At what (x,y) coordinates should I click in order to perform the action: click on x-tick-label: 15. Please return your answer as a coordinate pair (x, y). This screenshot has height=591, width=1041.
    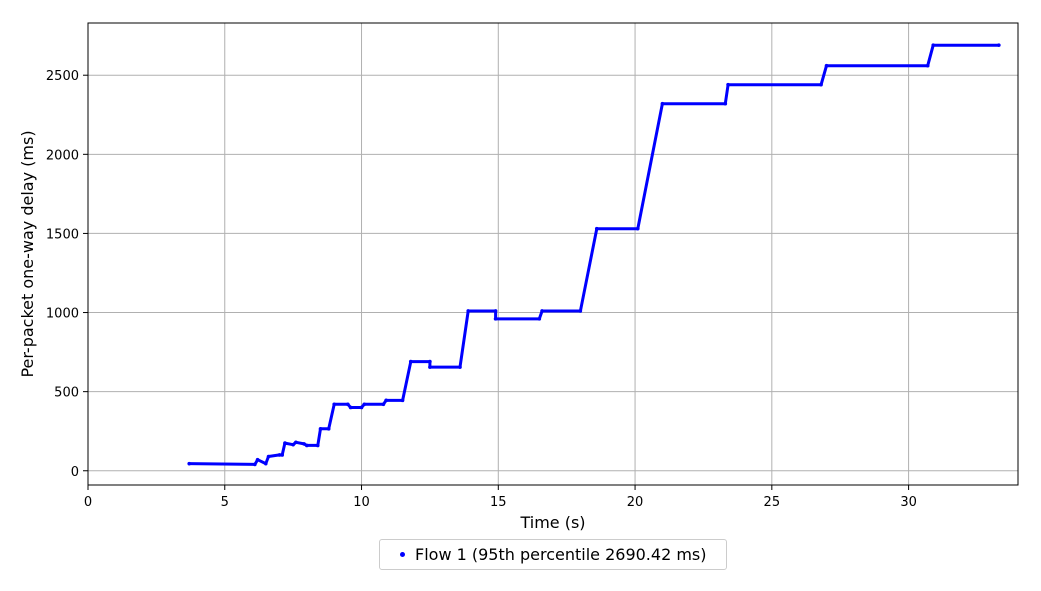
    Looking at the image, I should click on (498, 502).